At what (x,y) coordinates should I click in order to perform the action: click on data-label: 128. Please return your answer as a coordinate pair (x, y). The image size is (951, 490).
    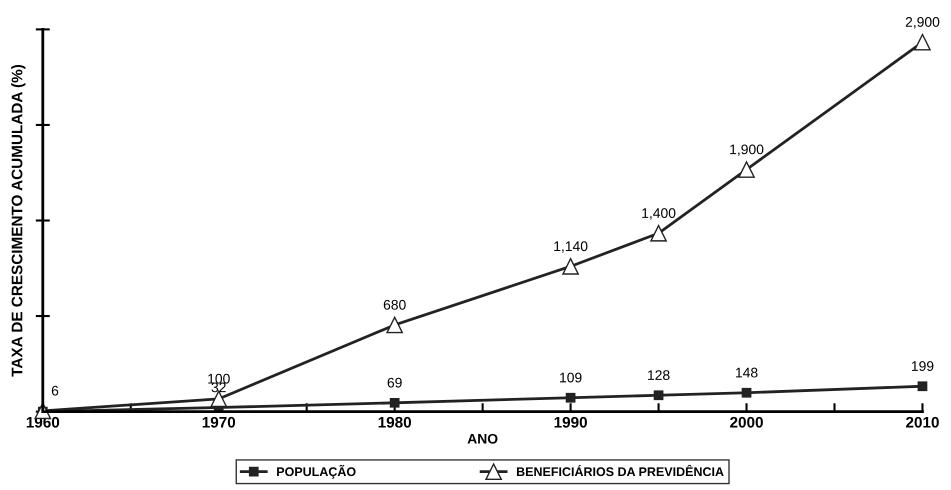
    Looking at the image, I should click on (659, 375).